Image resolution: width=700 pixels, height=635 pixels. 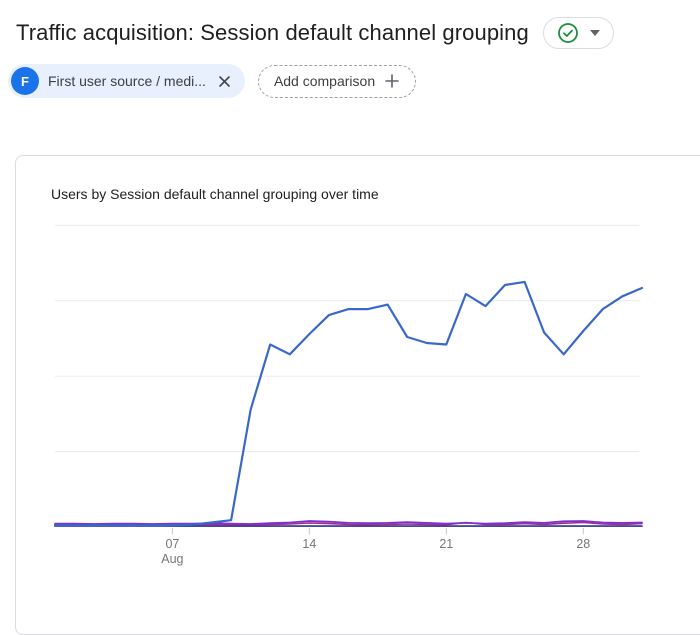 I want to click on remove-filter-button, so click(x=224, y=81).